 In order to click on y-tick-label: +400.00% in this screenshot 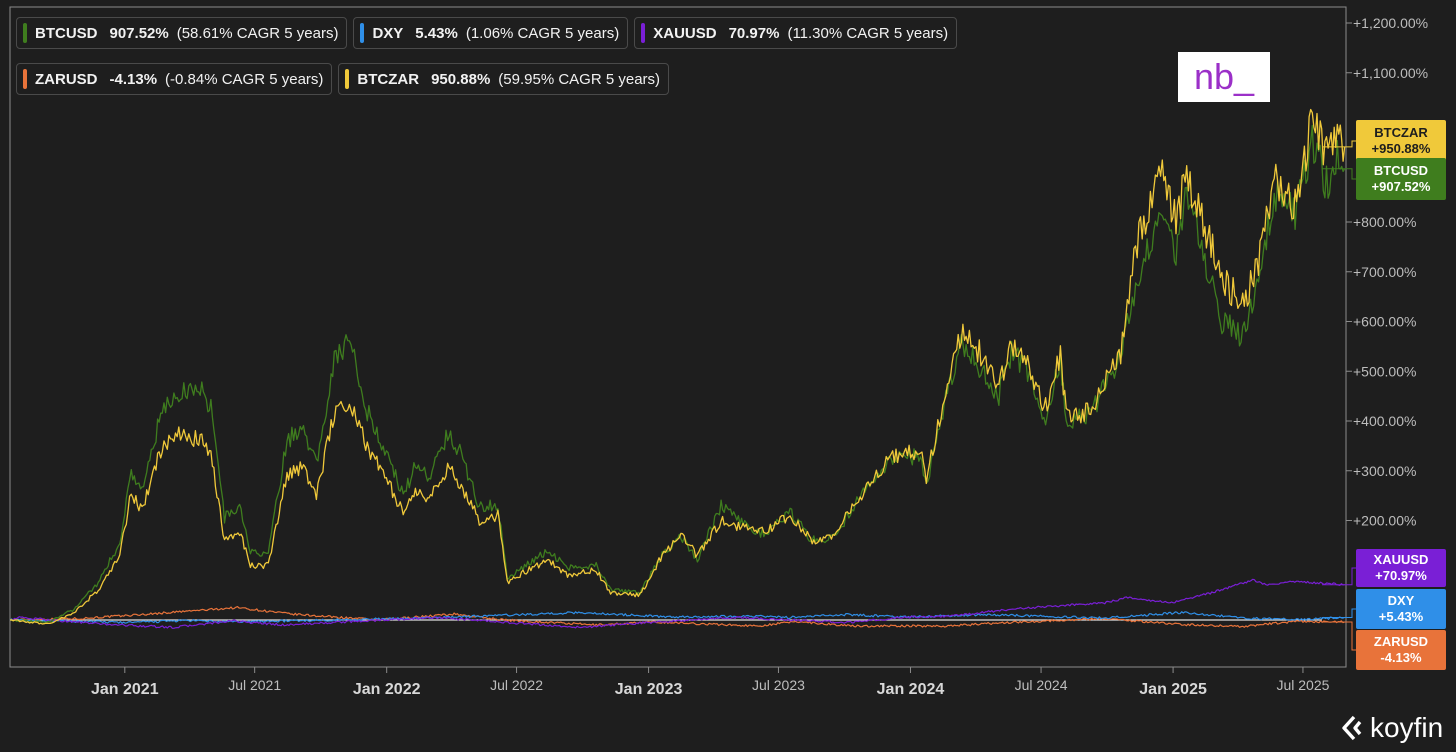, I will do `click(1384, 421)`.